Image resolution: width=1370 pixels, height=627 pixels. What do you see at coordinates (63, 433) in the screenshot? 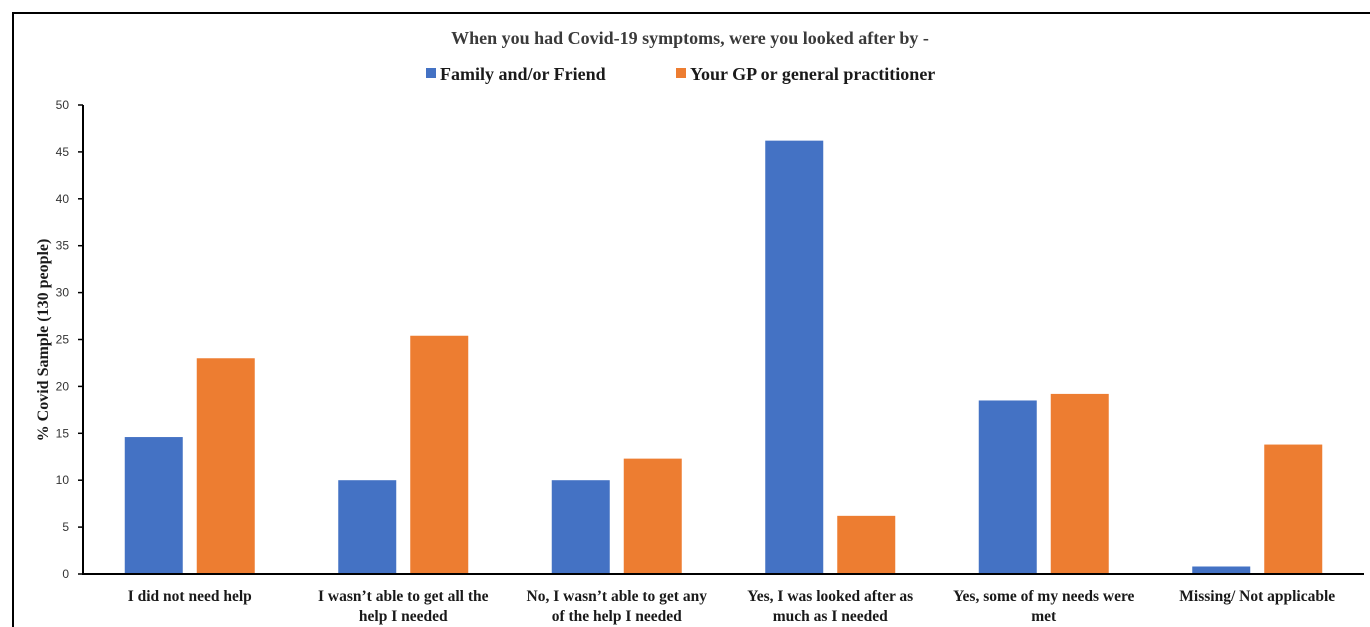
I see `y-tick-label-15: 15` at bounding box center [63, 433].